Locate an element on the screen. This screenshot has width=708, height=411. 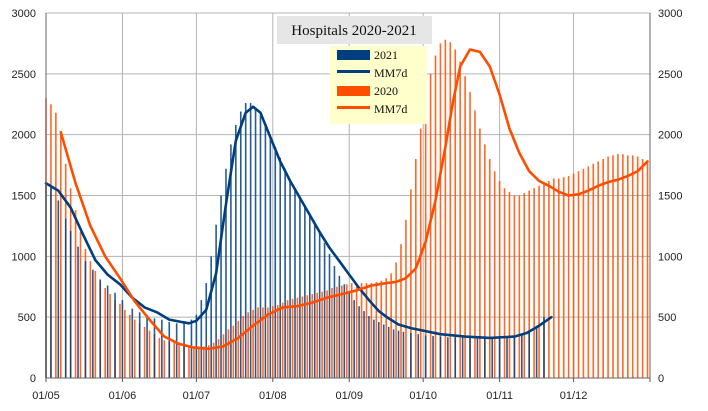
y-tick-left-0: 0 is located at coordinates (33, 379).